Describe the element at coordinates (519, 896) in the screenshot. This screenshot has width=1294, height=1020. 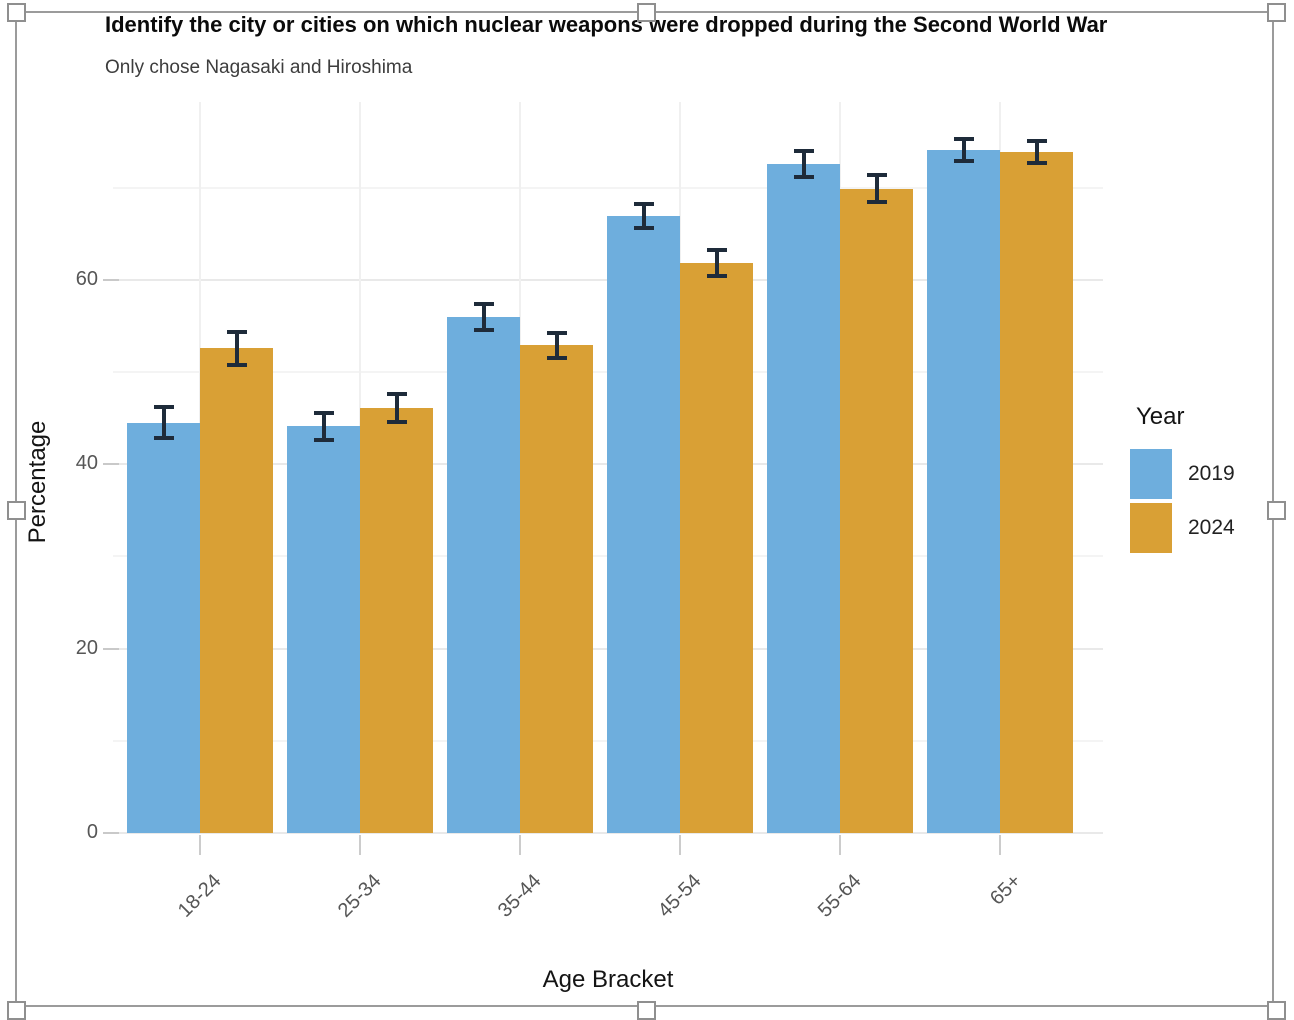
I see `x-tick-label-35-44: 35-44` at that location.